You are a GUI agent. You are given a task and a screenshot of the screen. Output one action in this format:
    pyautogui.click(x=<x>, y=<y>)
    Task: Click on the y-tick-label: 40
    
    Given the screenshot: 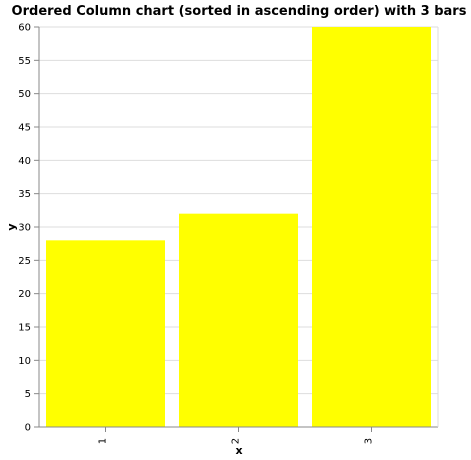 What is the action you would take?
    pyautogui.click(x=24, y=161)
    